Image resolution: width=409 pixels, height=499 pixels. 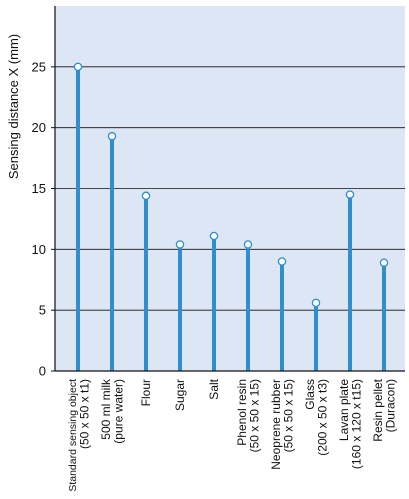 I want to click on category-label-line: (Duracon), so click(x=390, y=405).